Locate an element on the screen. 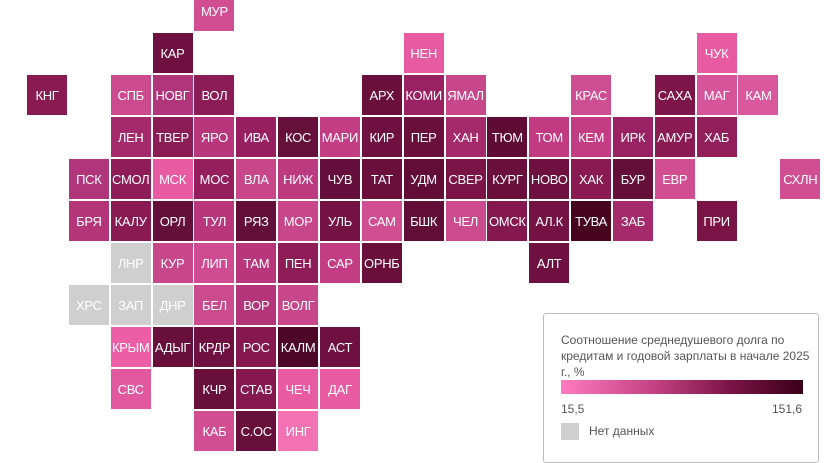  region-tile: АЛТ is located at coordinates (549, 263).